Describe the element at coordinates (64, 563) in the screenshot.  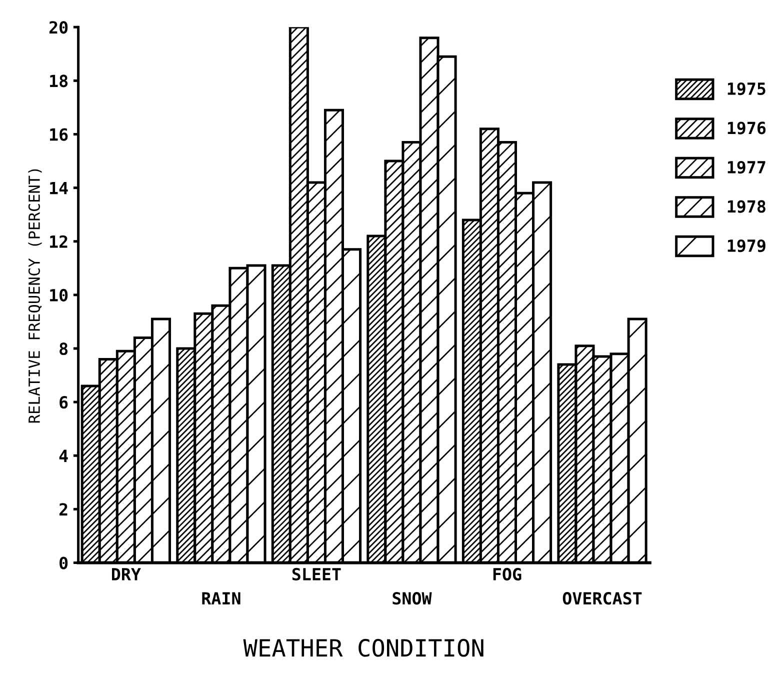
I see `y-tick-label: 0` at that location.